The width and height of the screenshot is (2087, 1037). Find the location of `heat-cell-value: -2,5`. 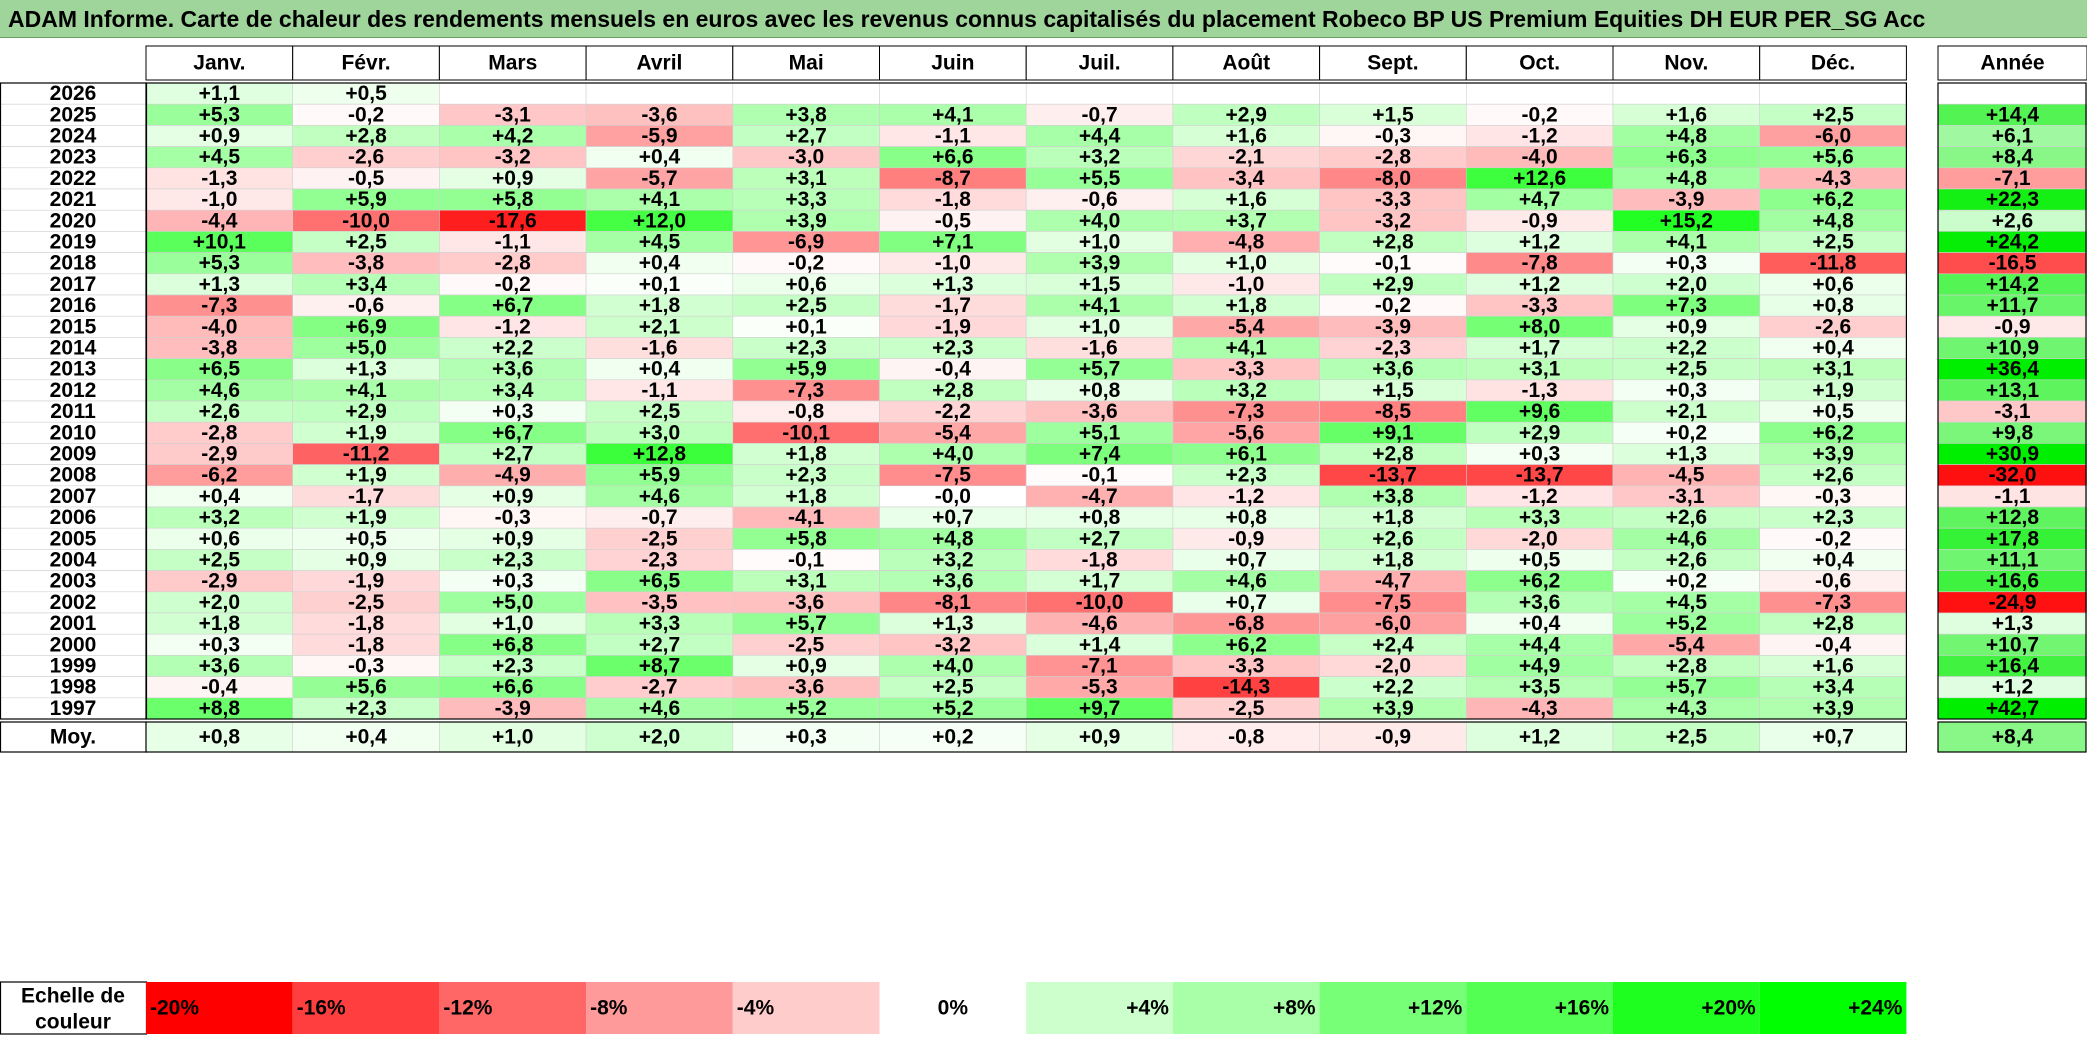

heat-cell-value: -2,5 is located at coordinates (806, 644).